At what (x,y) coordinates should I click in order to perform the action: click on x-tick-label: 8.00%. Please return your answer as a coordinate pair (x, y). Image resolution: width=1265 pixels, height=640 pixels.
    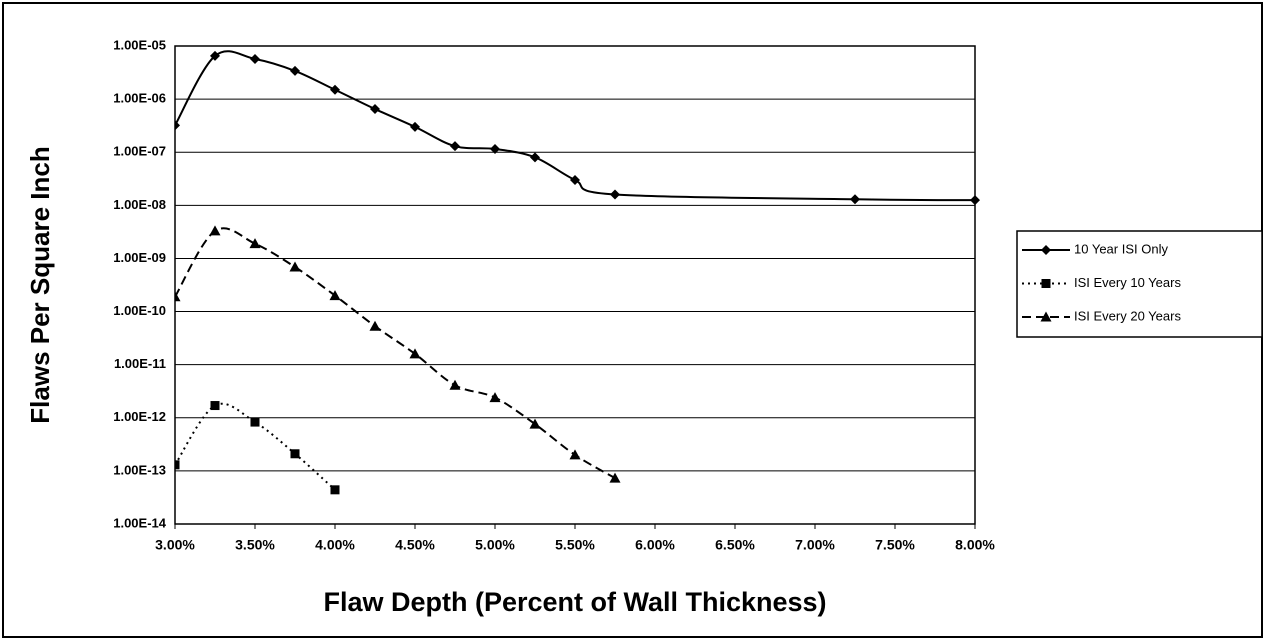
    Looking at the image, I should click on (975, 545).